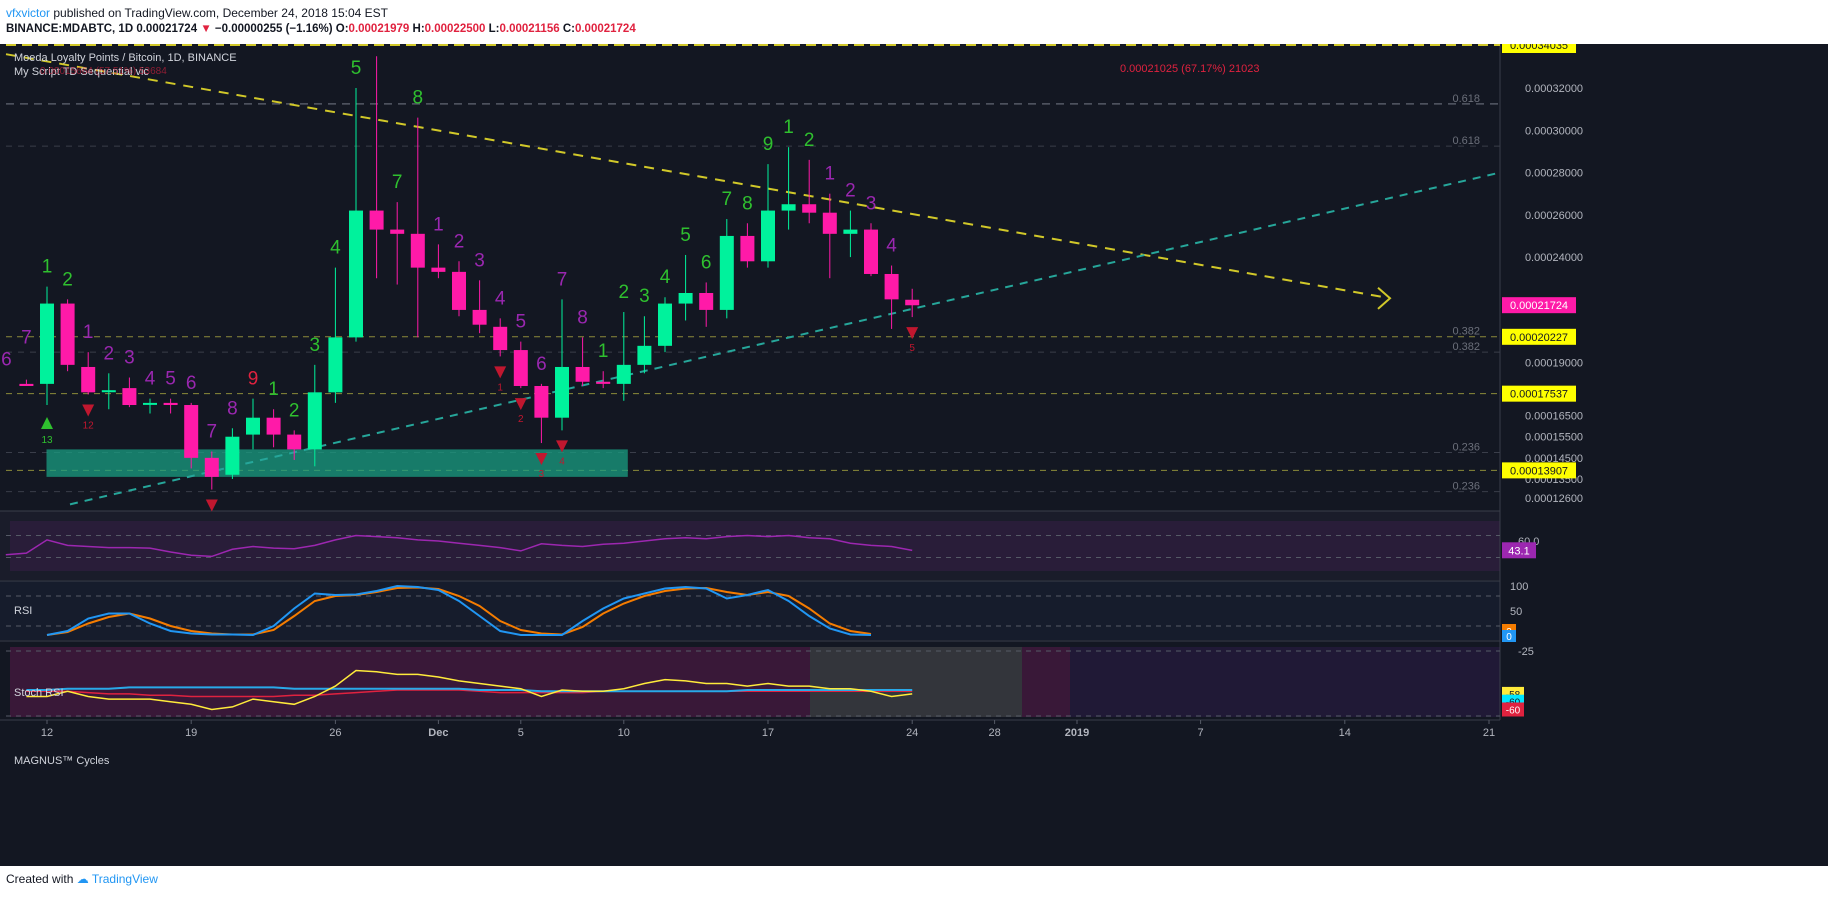 The width and height of the screenshot is (1828, 899). What do you see at coordinates (994, 733) in the screenshot?
I see `time-tick: 28` at bounding box center [994, 733].